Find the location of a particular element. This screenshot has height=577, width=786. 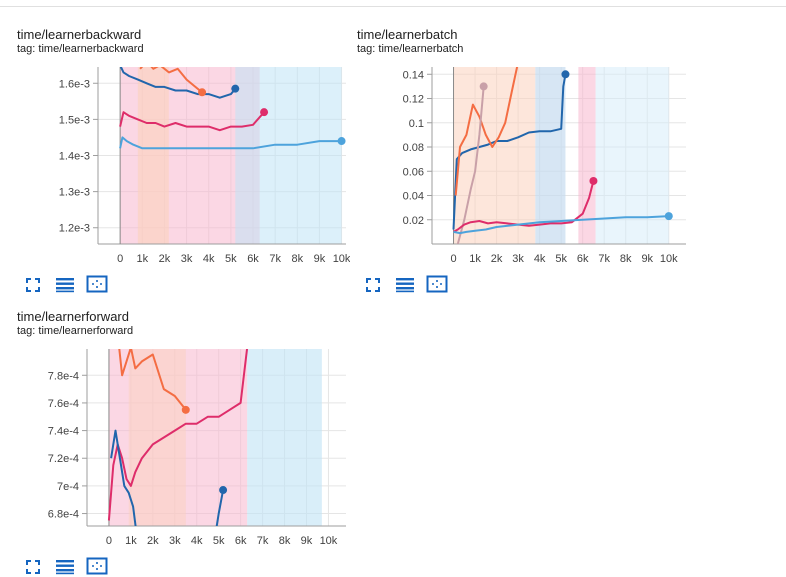

y-tick-label: 0.08 is located at coordinates (413, 148).